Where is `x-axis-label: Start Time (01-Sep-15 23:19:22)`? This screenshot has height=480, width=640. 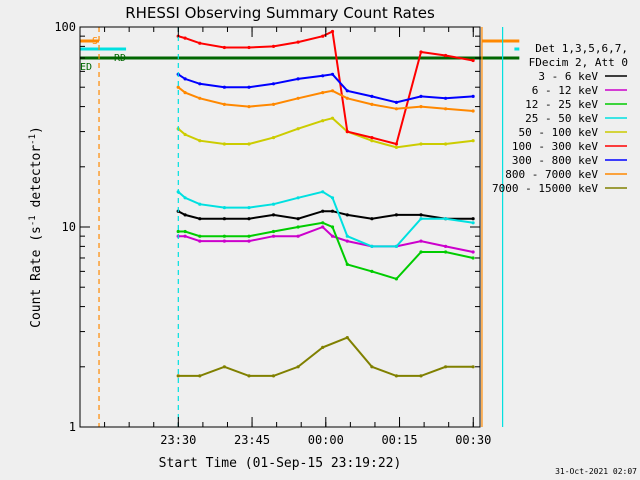 x-axis-label: Start Time (01-Sep-15 23:19:22) is located at coordinates (280, 463).